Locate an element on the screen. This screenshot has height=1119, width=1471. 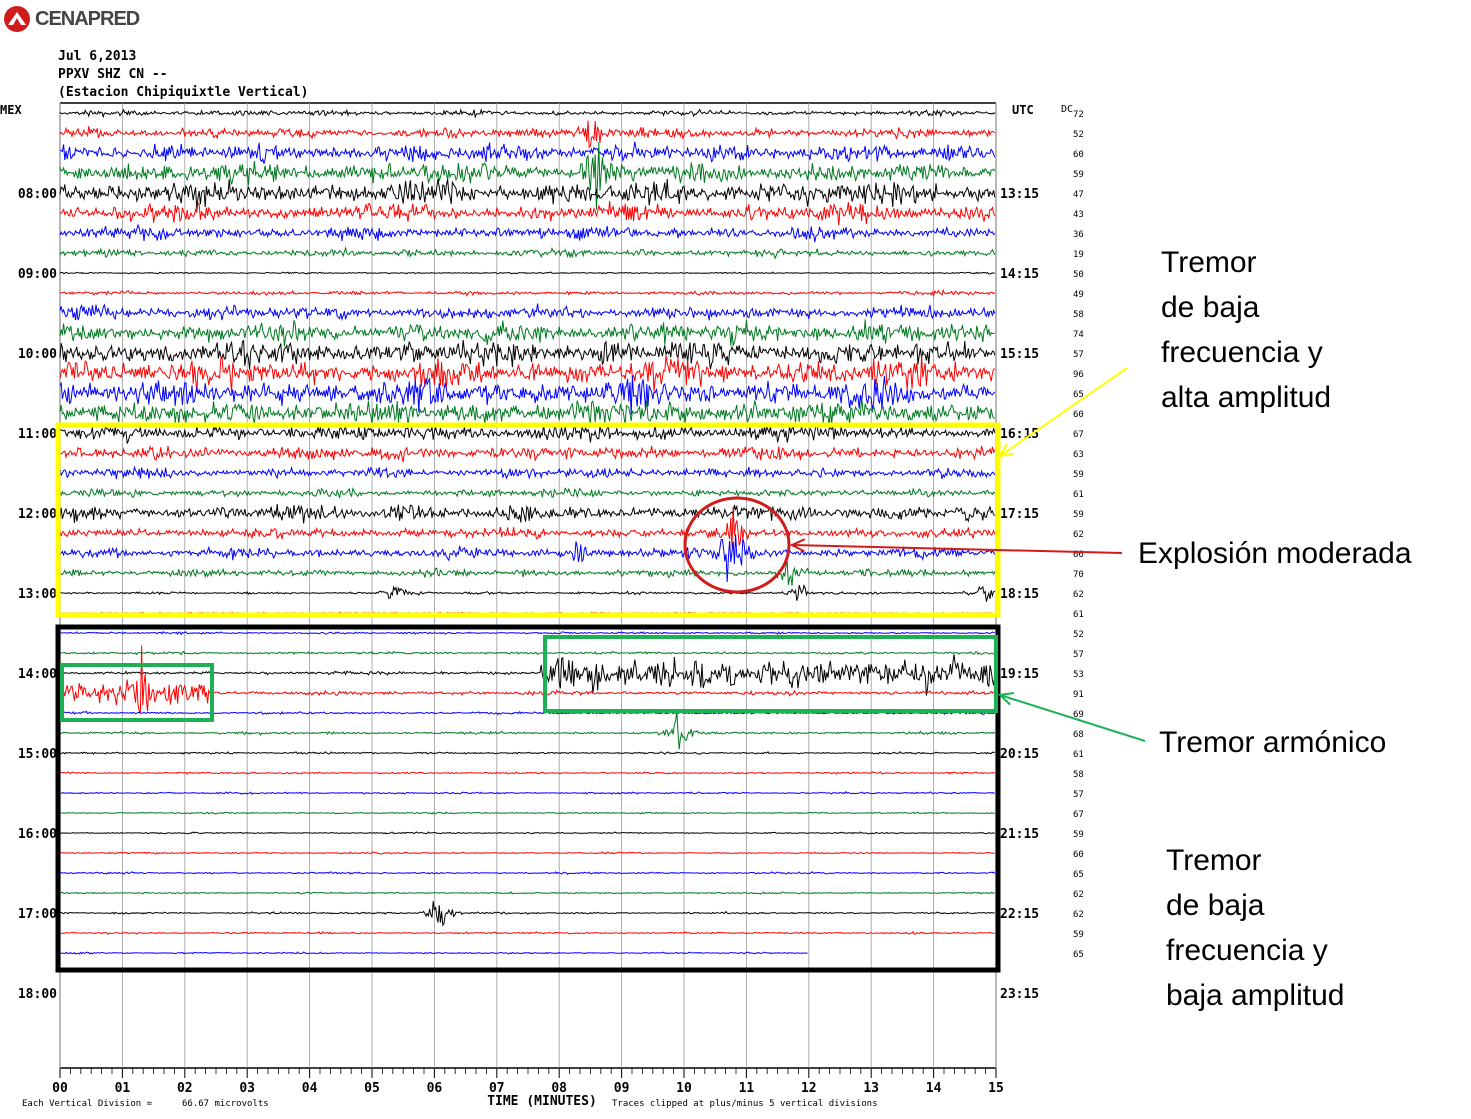
x-tick-label-08: 08 is located at coordinates (559, 1088).